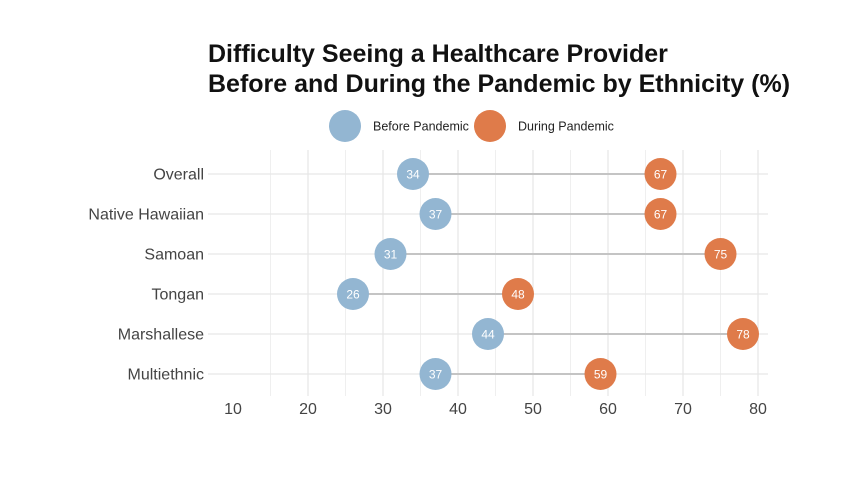 This screenshot has width=850, height=478. I want to click on x-tick-label: 60, so click(608, 409).